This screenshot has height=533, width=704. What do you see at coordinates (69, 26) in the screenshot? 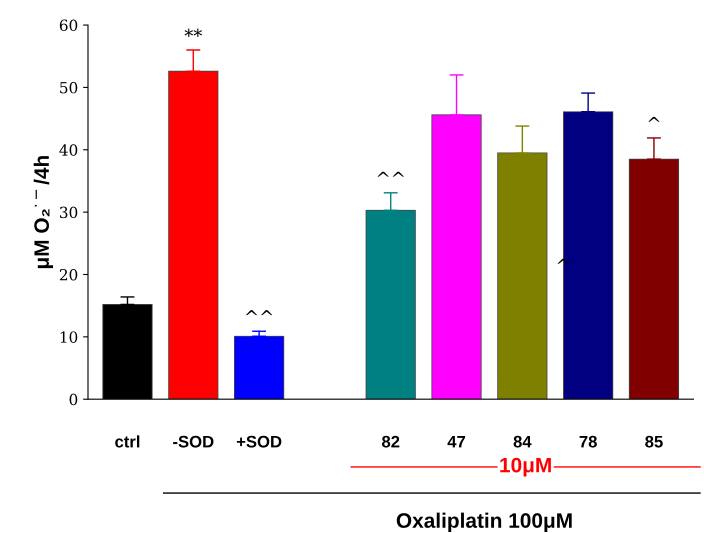
I see `y-tick-label: 60` at bounding box center [69, 26].